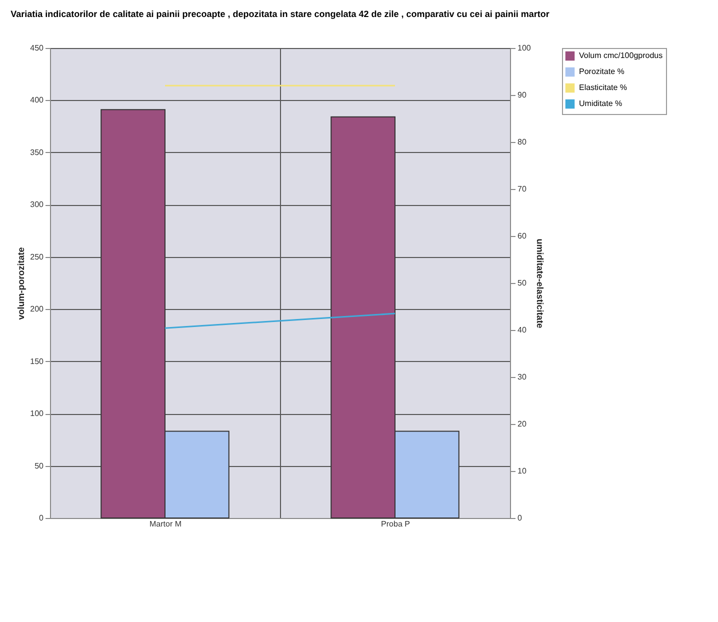  I want to click on y2-tick-label: 90, so click(522, 95).